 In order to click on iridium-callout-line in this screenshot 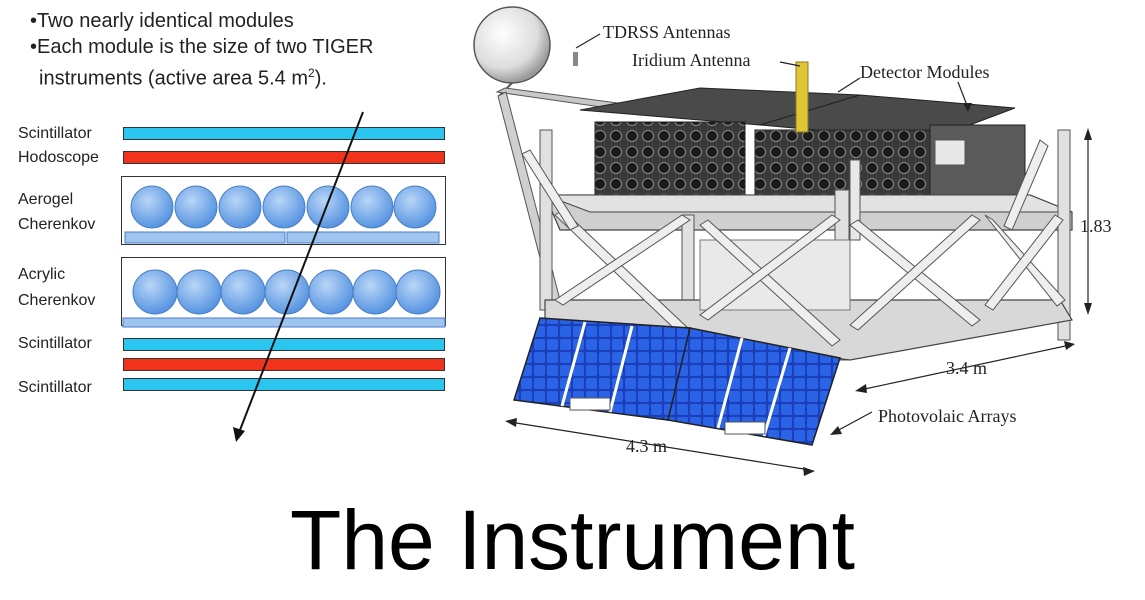, I will do `click(790, 64)`.